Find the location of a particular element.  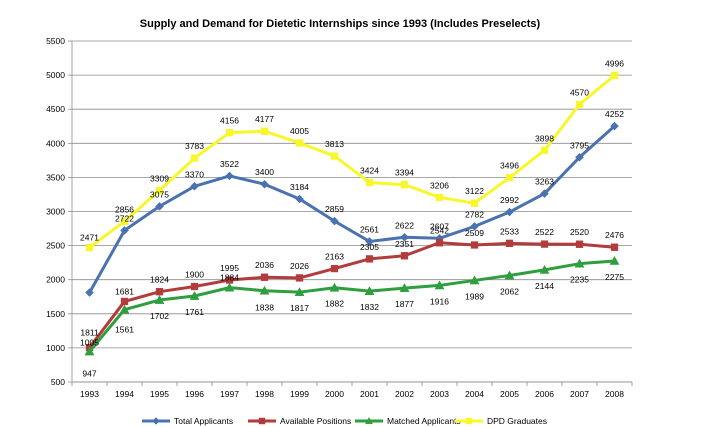

x-tick-label: 1997 is located at coordinates (229, 394).